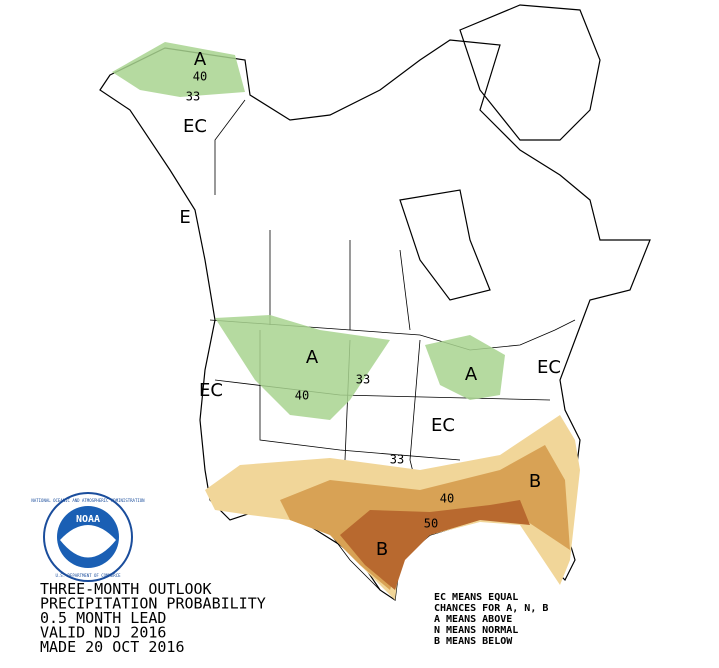 This screenshot has width=719, height=668. I want to click on province-line, so click(405, 290).